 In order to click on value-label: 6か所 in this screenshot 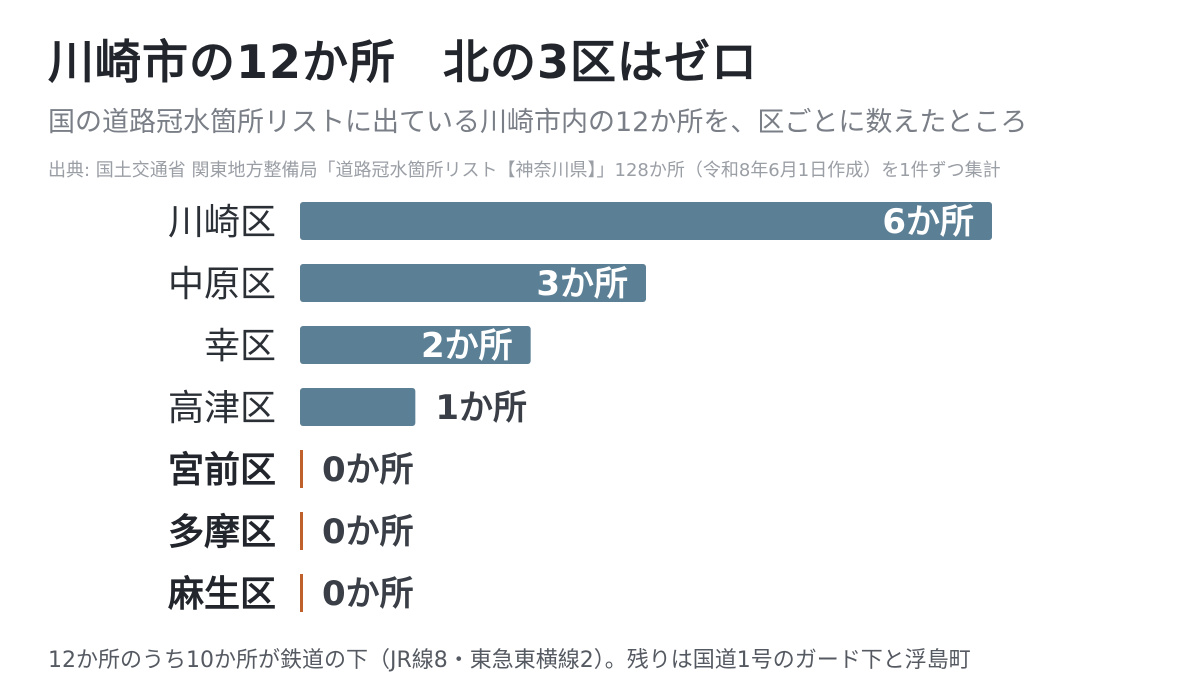, I will do `click(928, 222)`.